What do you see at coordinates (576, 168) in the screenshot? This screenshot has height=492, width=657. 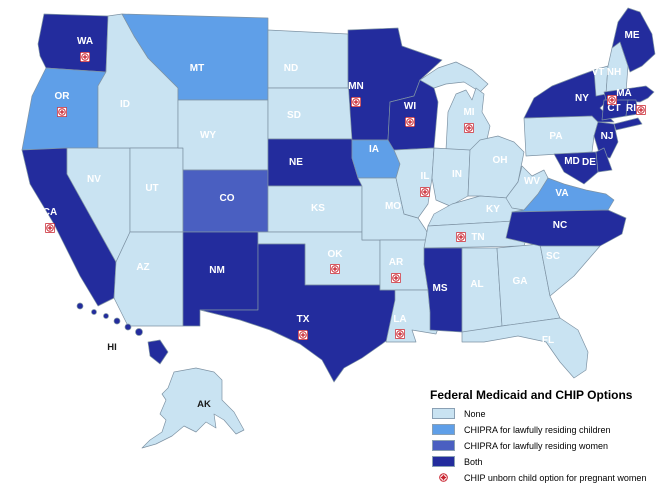 I see `state-shape-md` at bounding box center [576, 168].